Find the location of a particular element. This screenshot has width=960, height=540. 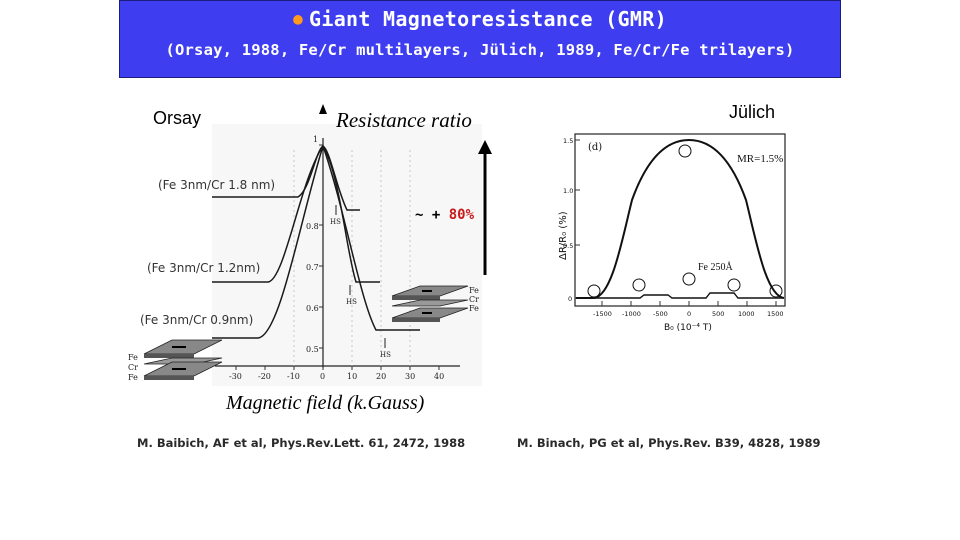

left-x-tick-0: 0 is located at coordinates (322, 376).